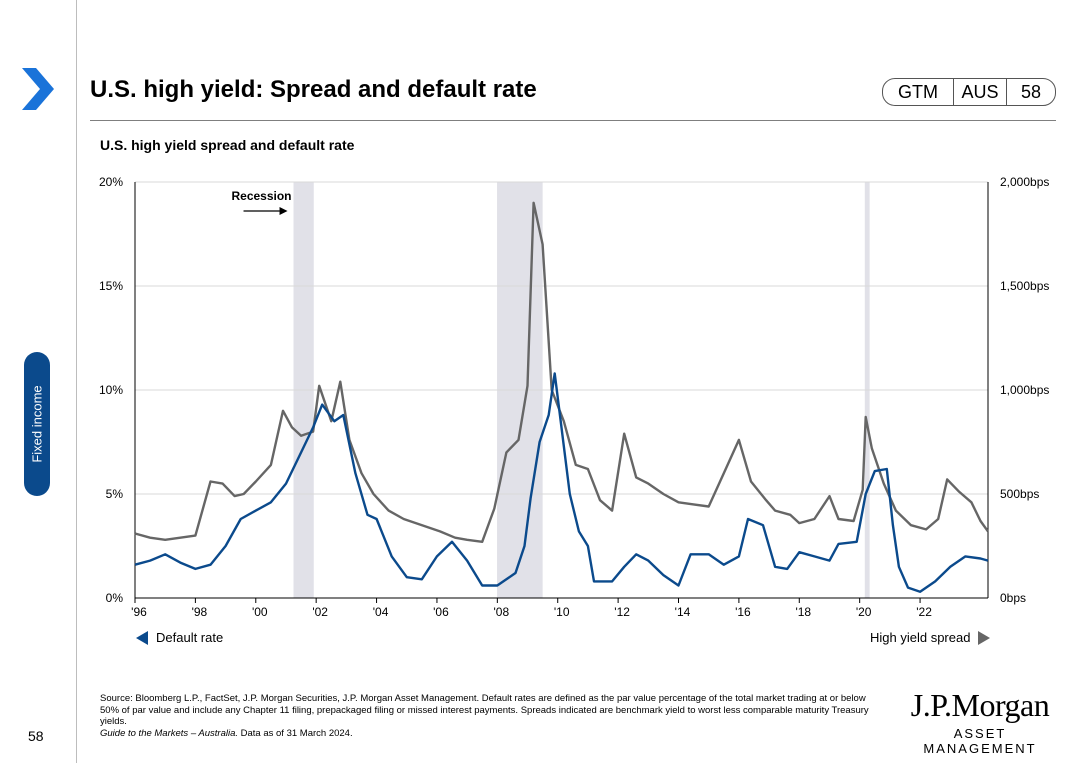  What do you see at coordinates (320, 612) in the screenshot?
I see `x-tick-label: '02` at bounding box center [320, 612].